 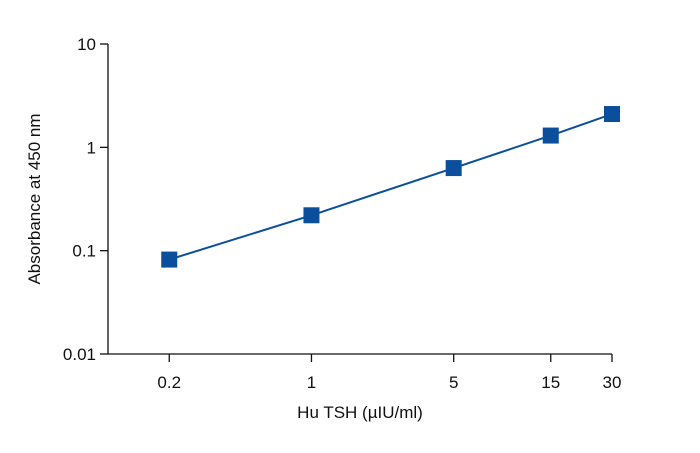 What do you see at coordinates (453, 382) in the screenshot?
I see `x-tick-label: 5` at bounding box center [453, 382].